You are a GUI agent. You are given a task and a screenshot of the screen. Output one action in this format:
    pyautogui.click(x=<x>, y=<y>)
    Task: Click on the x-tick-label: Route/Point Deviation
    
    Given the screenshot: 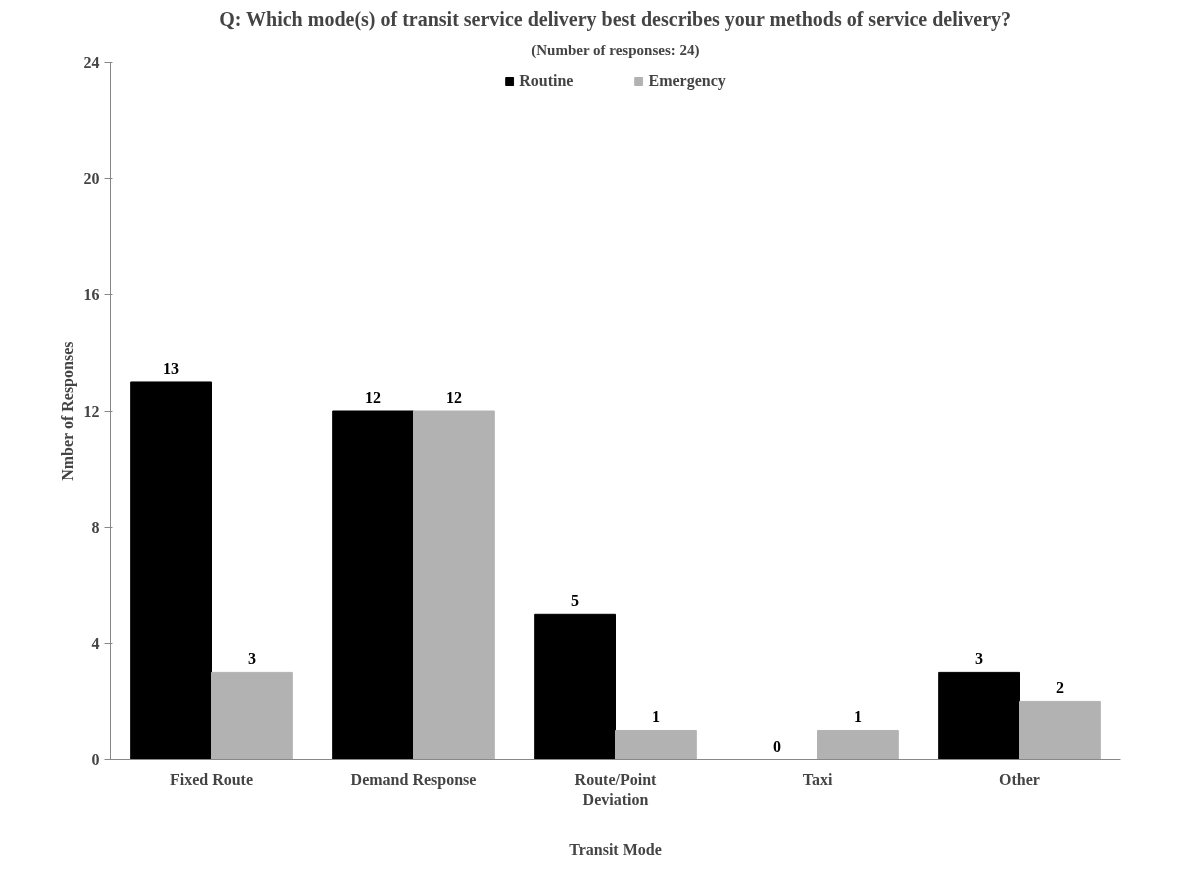 What is the action you would take?
    pyautogui.click(x=616, y=789)
    